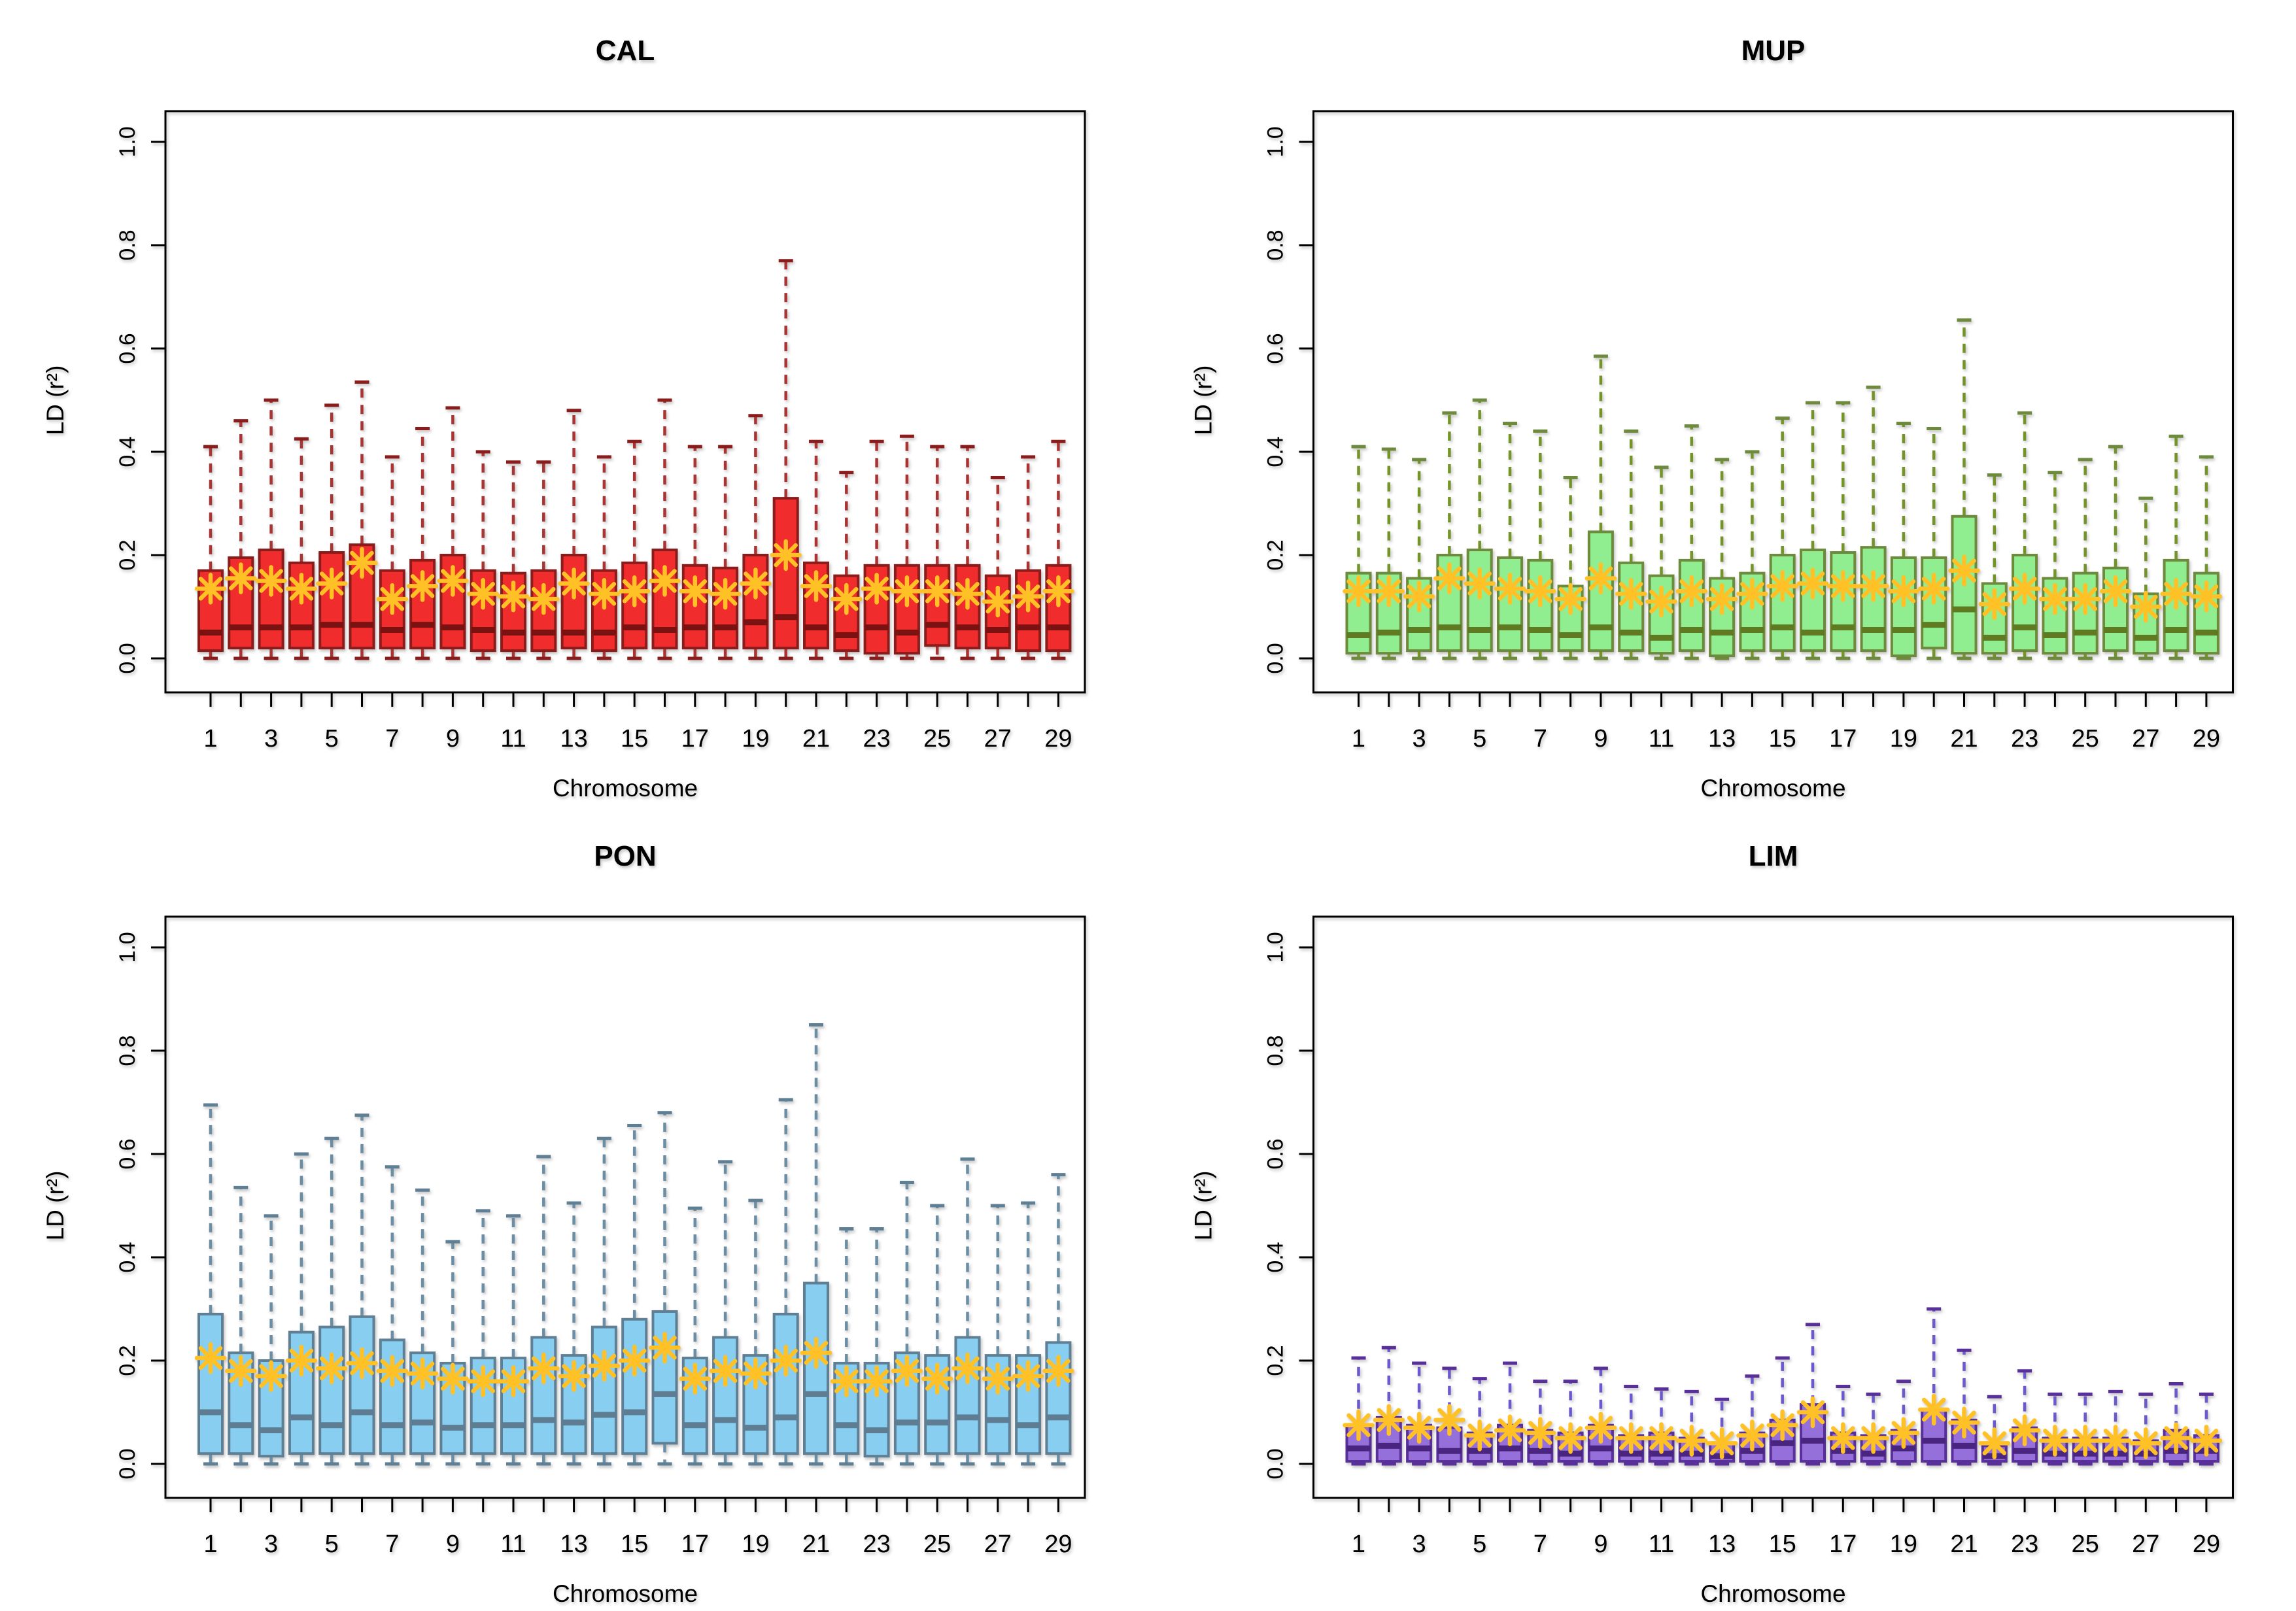 The height and width of the screenshot is (1611, 2296). What do you see at coordinates (392, 739) in the screenshot?
I see `x-tick-label: 7` at bounding box center [392, 739].